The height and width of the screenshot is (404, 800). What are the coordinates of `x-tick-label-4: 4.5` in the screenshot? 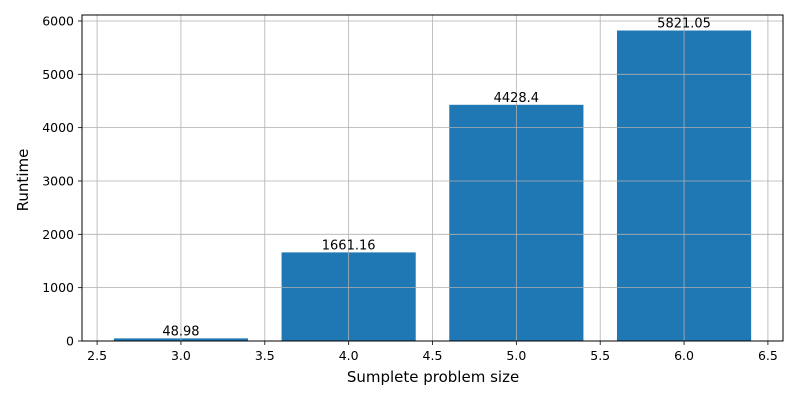 It's located at (433, 355).